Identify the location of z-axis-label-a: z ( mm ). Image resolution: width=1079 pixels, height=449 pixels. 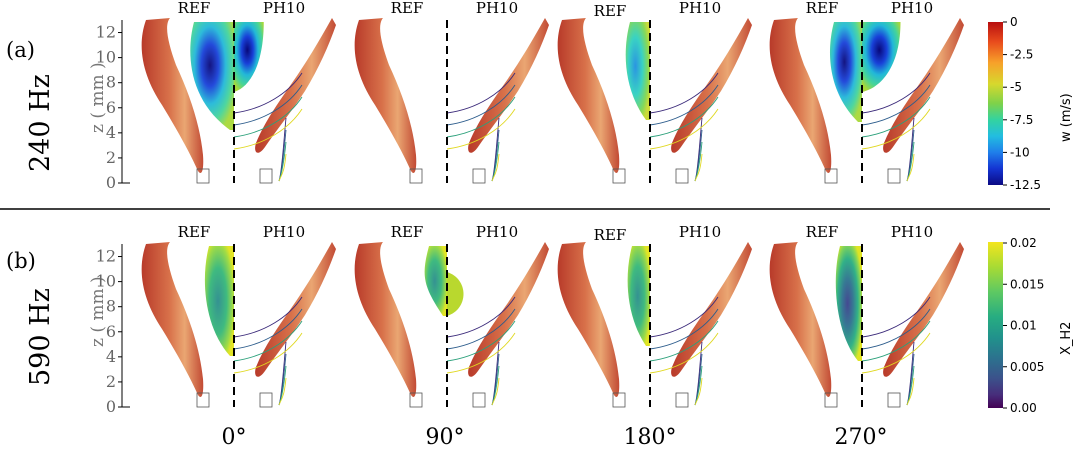
(98, 97).